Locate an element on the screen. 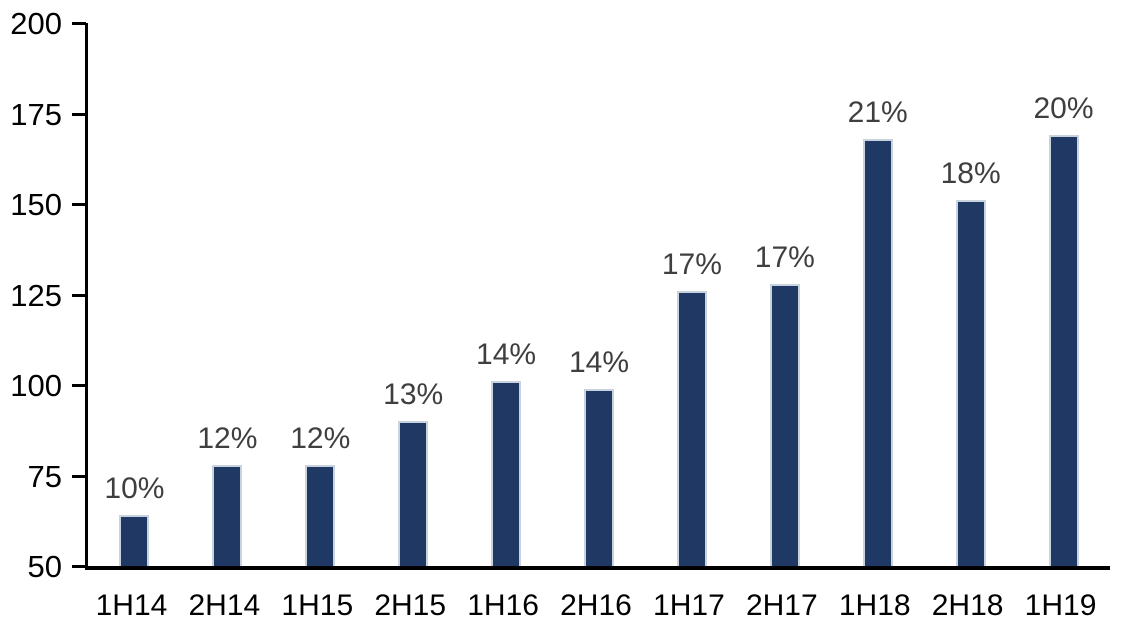  x-axis-category-label: 2H18 is located at coordinates (967, 605).